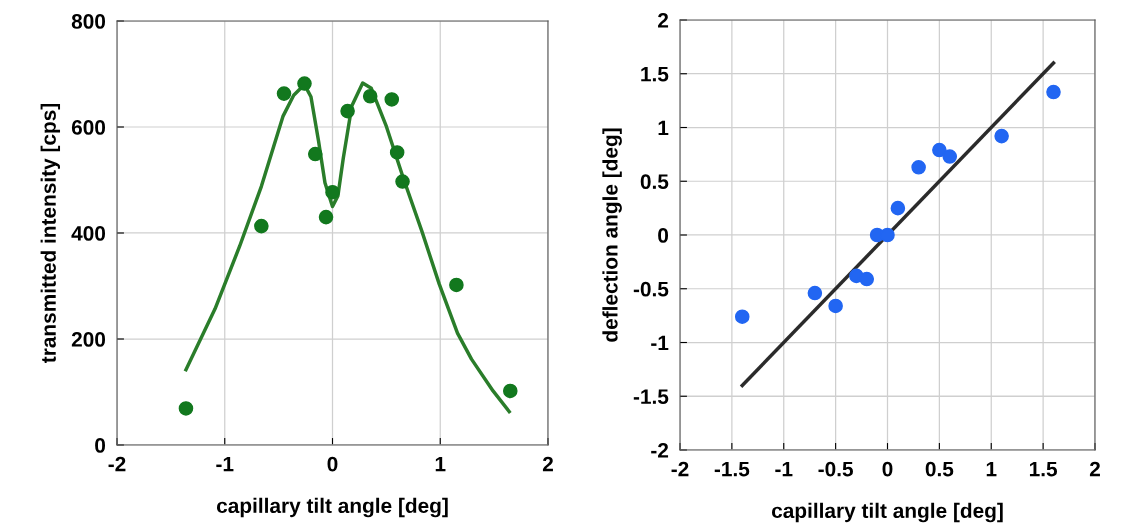  Describe the element at coordinates (660, 450) in the screenshot. I see `y-tick-label: -2` at that location.